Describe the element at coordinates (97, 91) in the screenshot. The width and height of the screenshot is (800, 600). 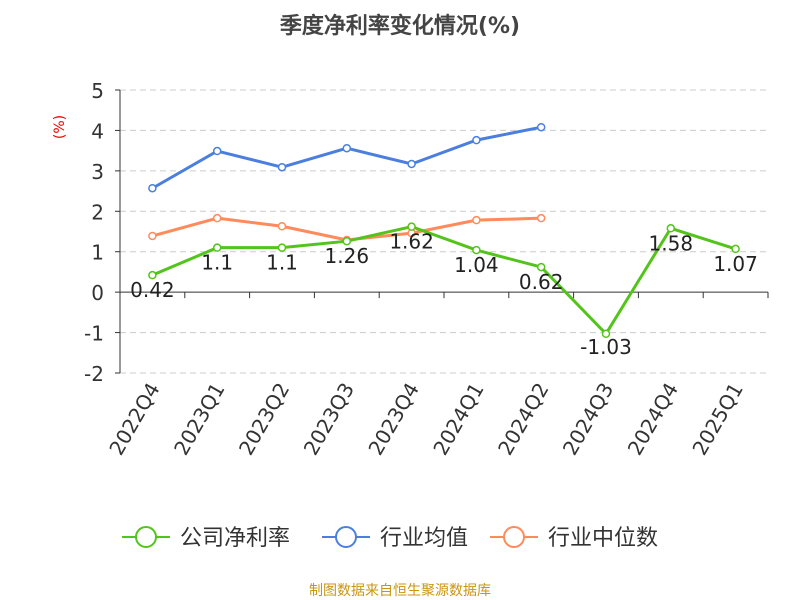
I see `y-tick-label: 5` at that location.